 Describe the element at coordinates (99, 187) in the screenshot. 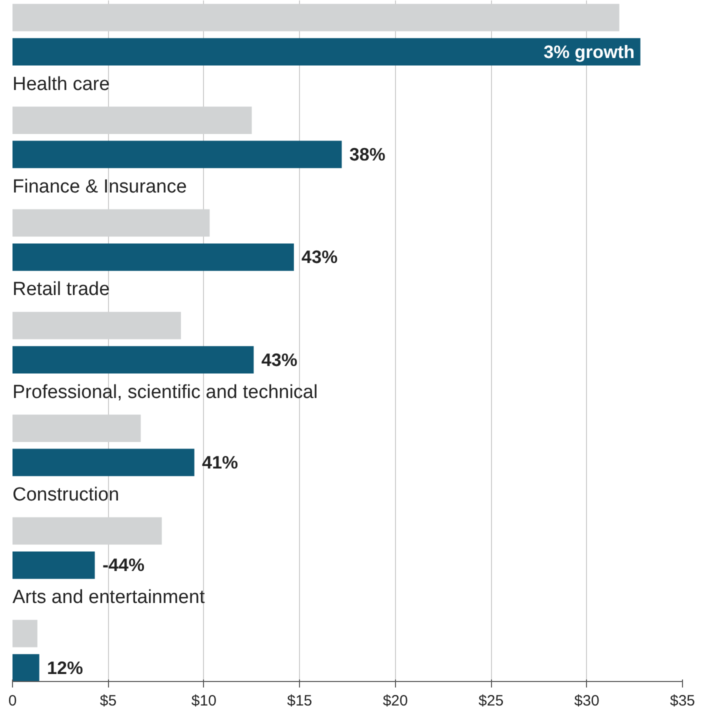

I see `y-tick-label: Finance & Insurance` at that location.